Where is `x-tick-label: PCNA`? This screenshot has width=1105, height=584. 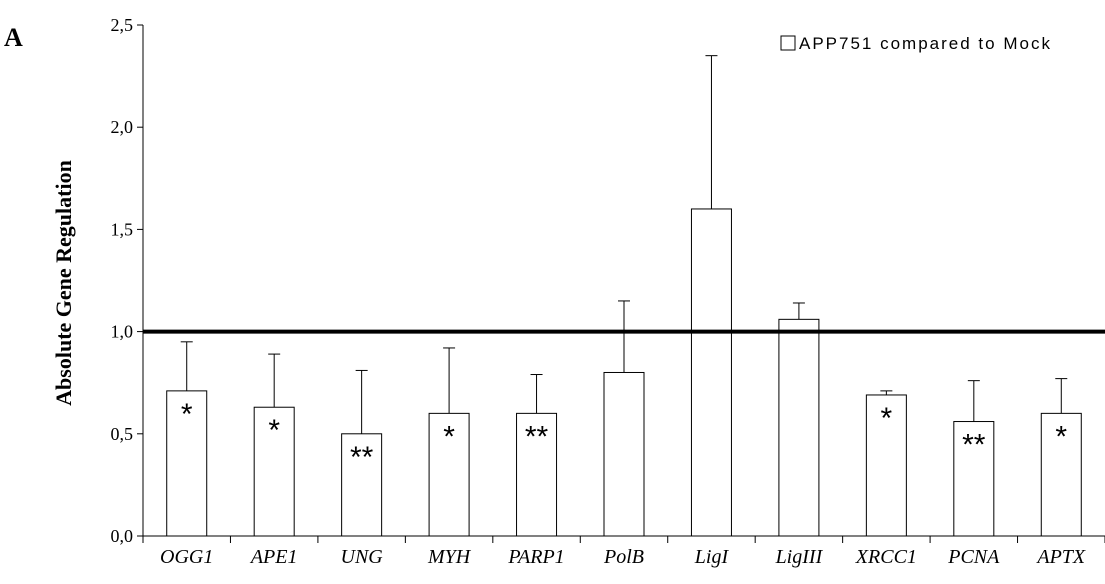
x-tick-label: PCNA is located at coordinates (973, 557).